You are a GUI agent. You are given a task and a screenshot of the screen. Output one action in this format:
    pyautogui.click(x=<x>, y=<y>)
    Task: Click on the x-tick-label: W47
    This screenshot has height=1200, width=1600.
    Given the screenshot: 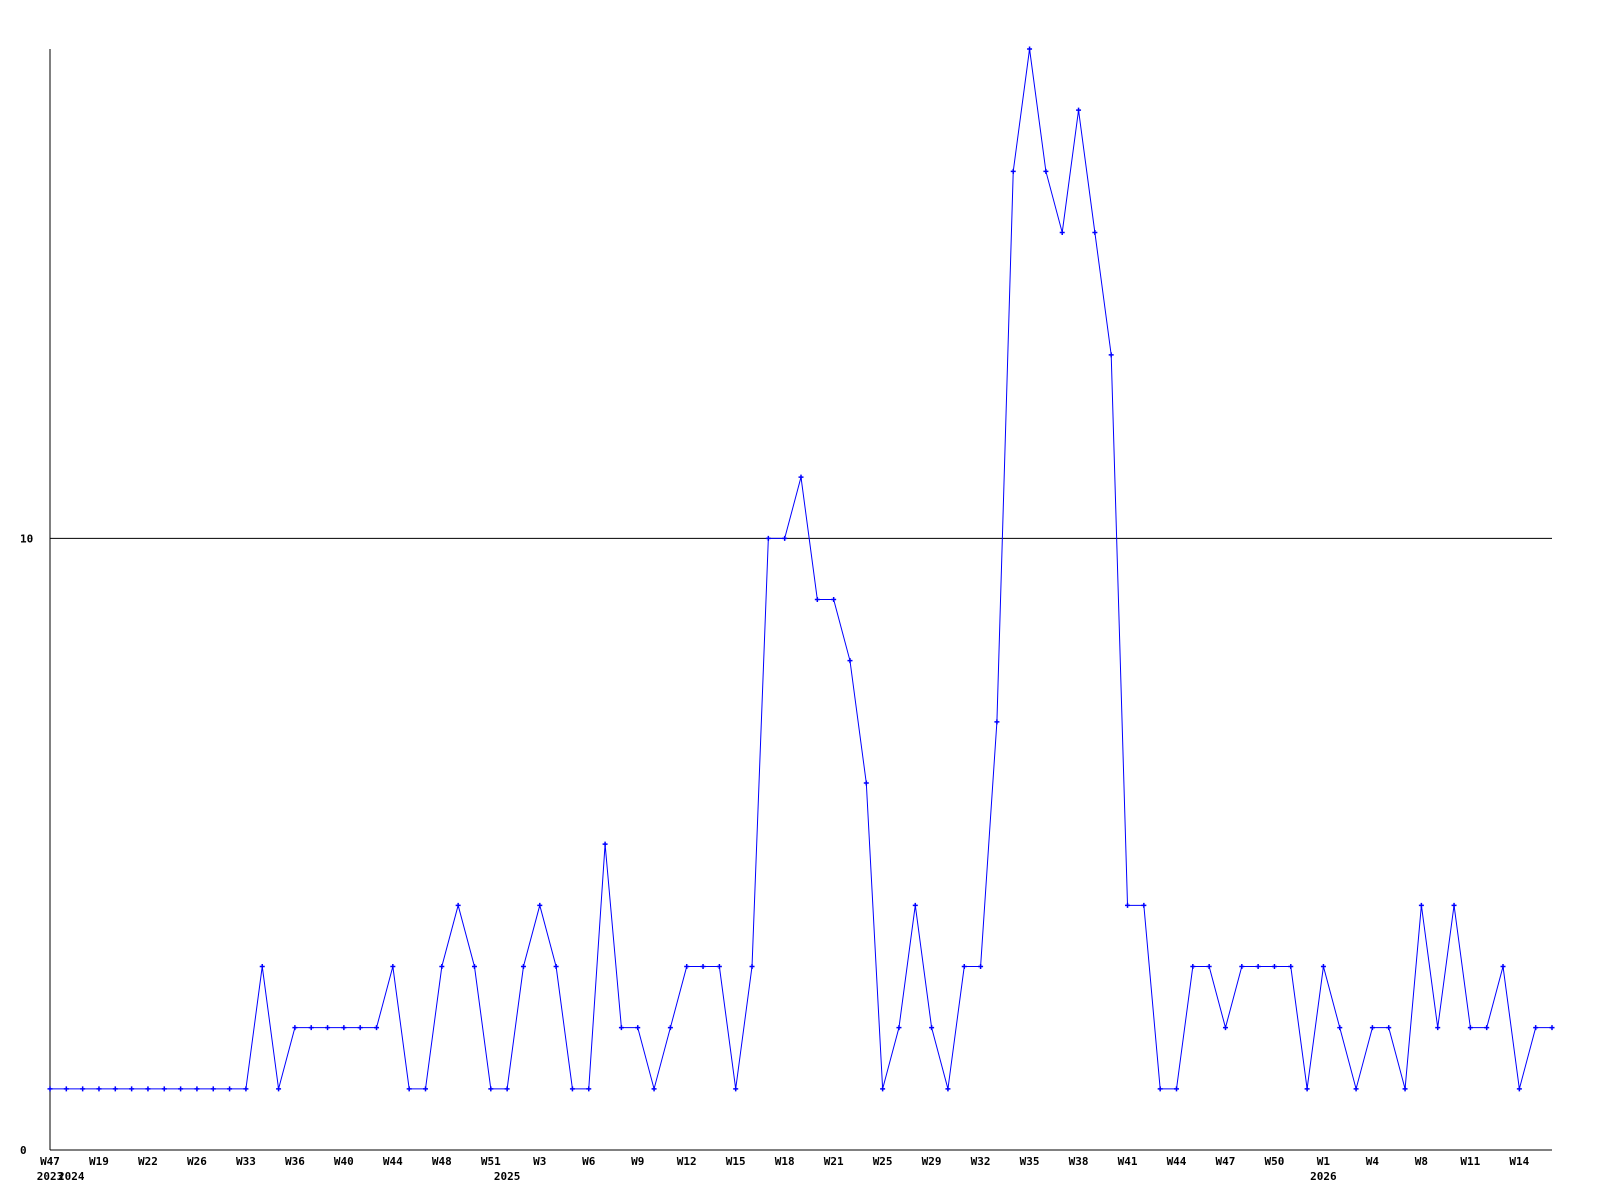 What is the action you would take?
    pyautogui.click(x=1226, y=1161)
    